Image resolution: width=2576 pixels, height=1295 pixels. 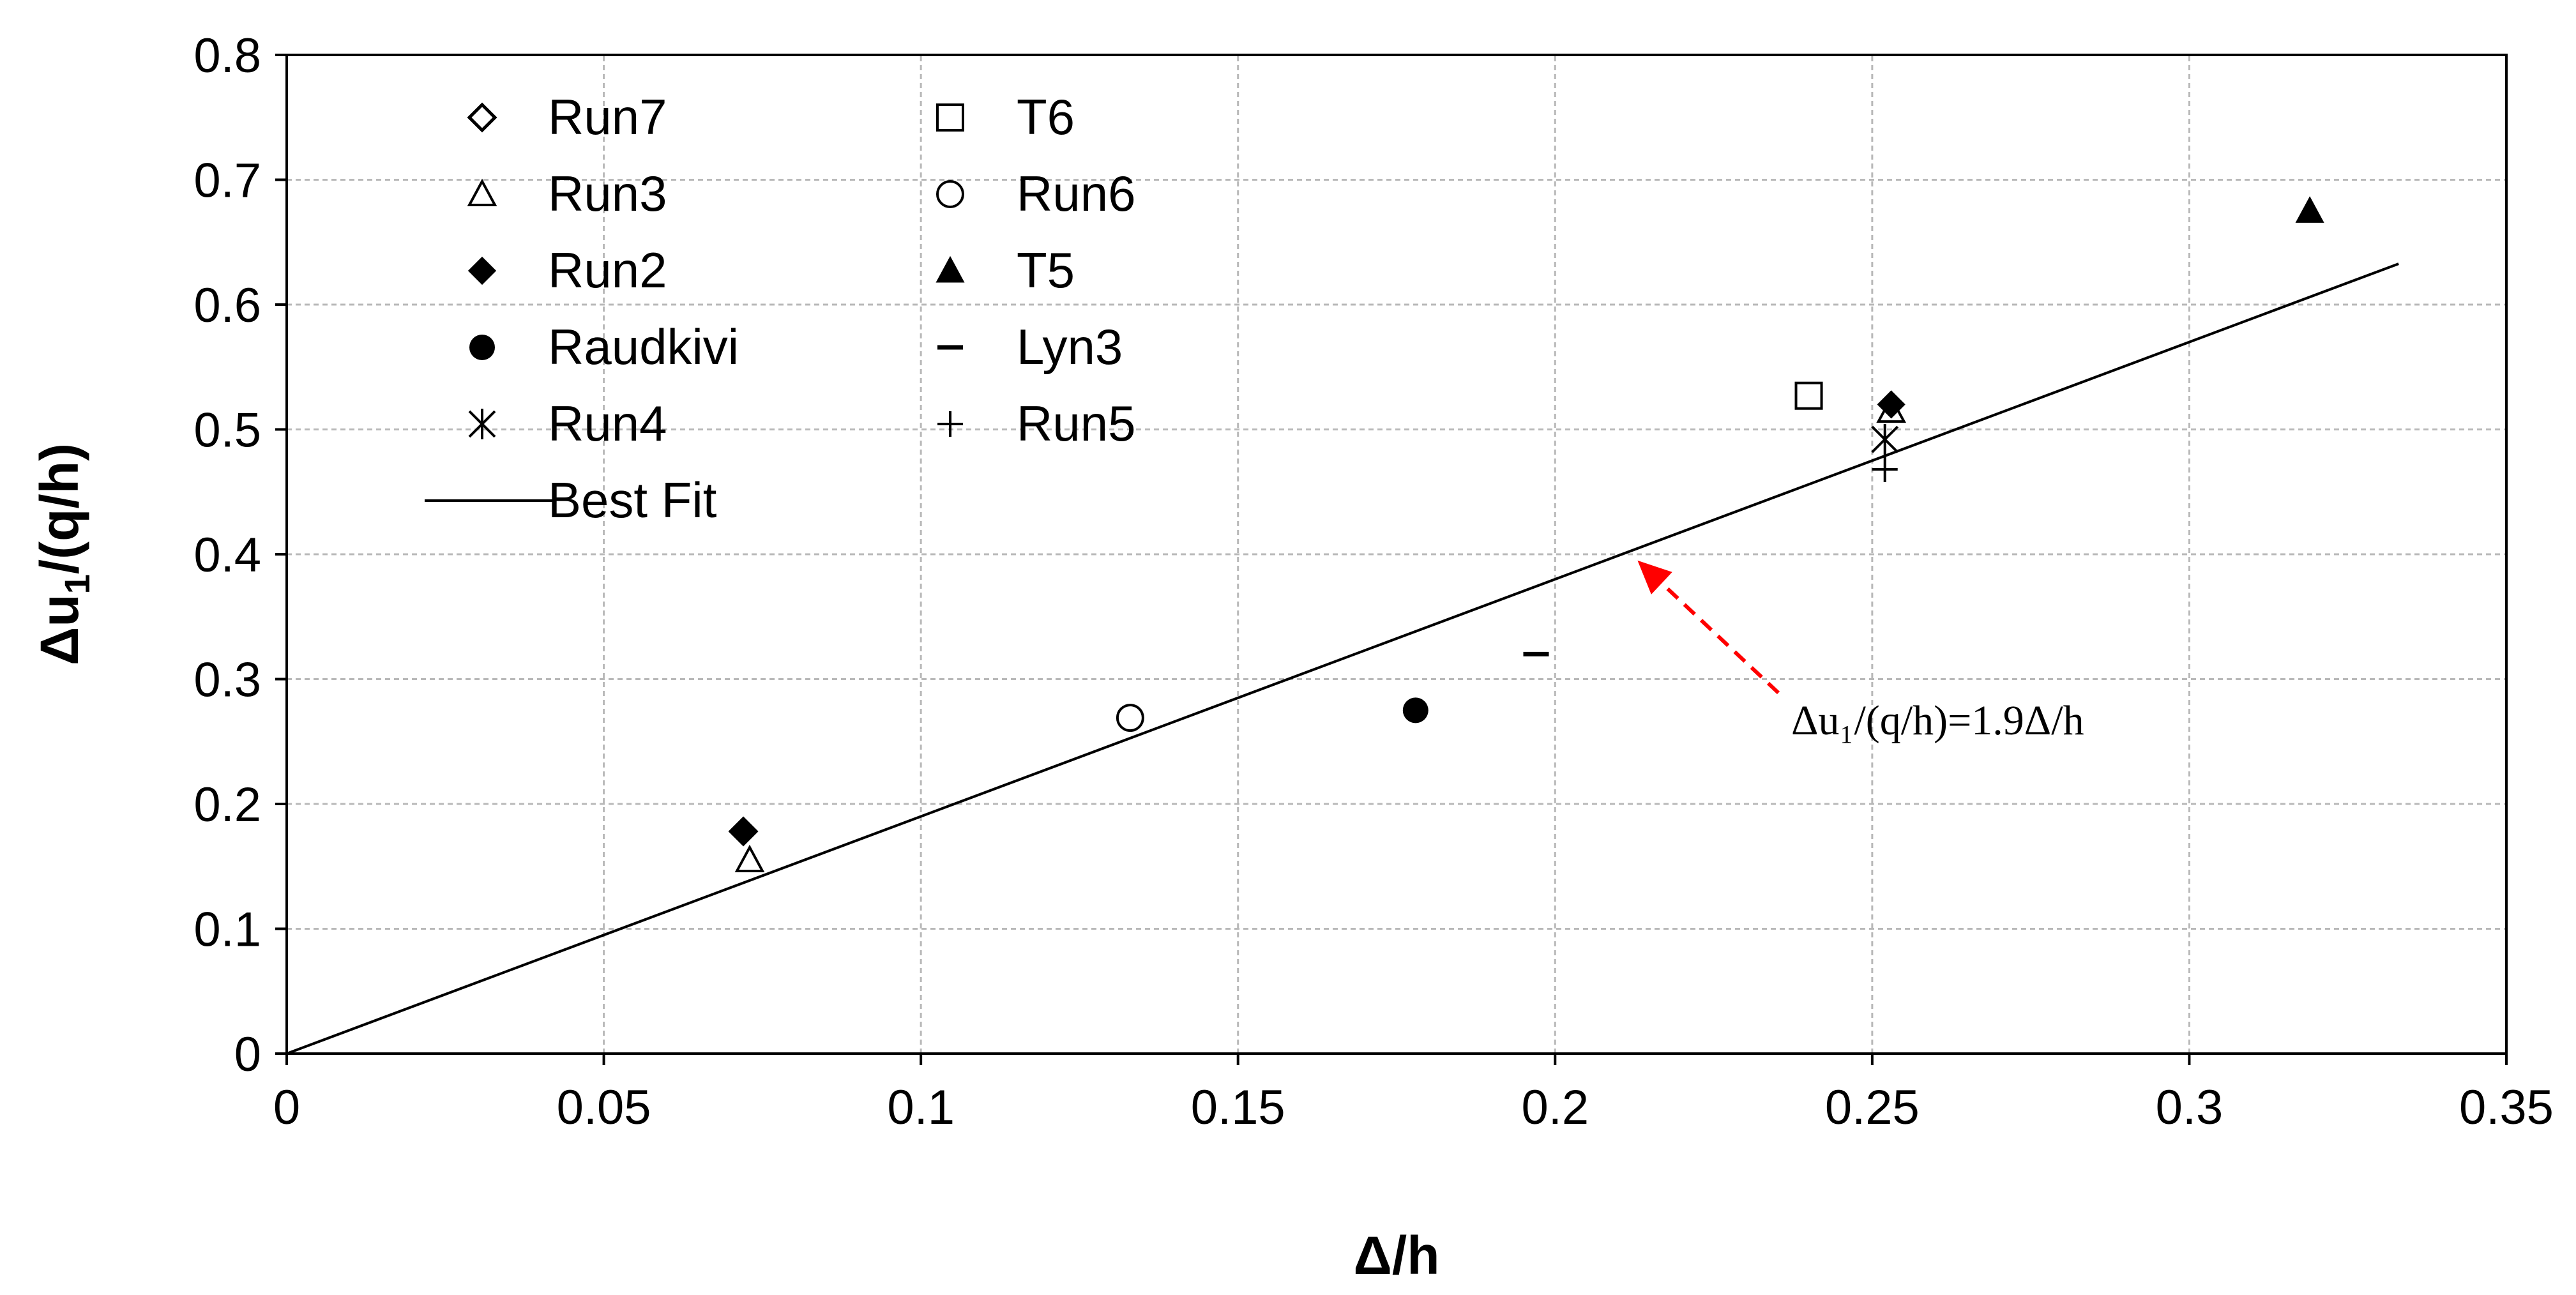 What do you see at coordinates (951, 269) in the screenshot?
I see `legend-marker-t5` at bounding box center [951, 269].